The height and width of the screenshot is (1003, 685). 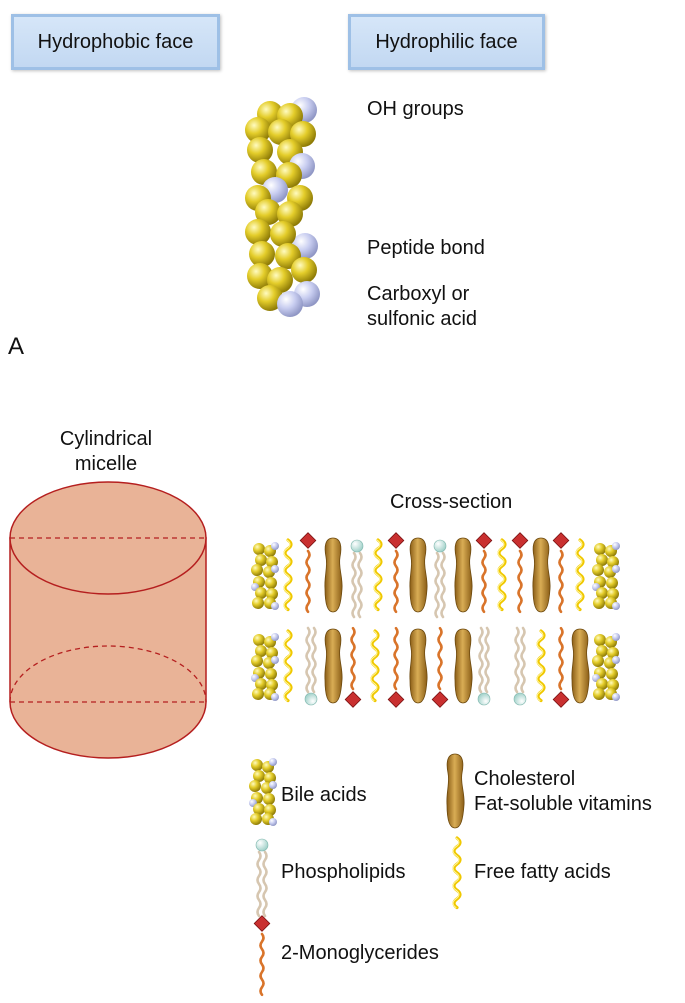 I want to click on legend-cholesterol-icon, so click(x=455, y=791).